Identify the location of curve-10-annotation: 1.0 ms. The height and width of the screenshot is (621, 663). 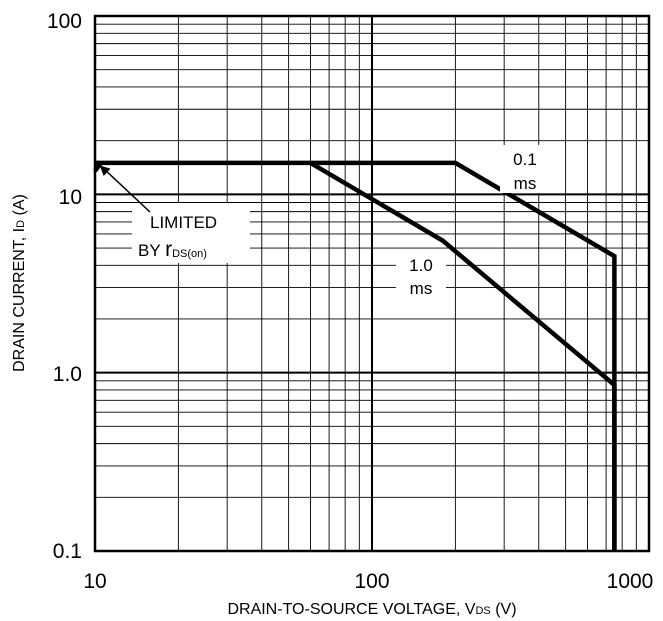
(421, 274).